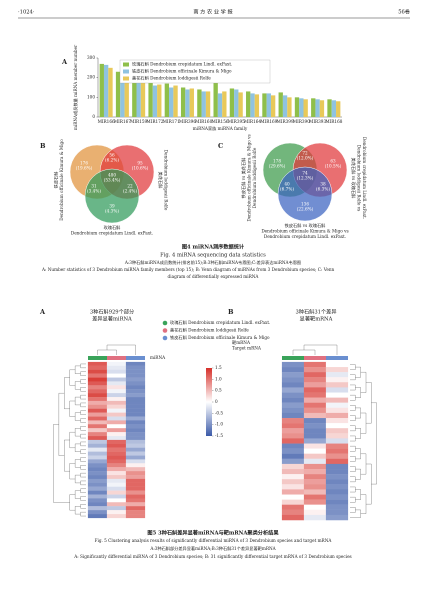 The height and width of the screenshot is (603, 427). What do you see at coordinates (42, 312) in the screenshot?
I see `panel-label: A` at bounding box center [42, 312].